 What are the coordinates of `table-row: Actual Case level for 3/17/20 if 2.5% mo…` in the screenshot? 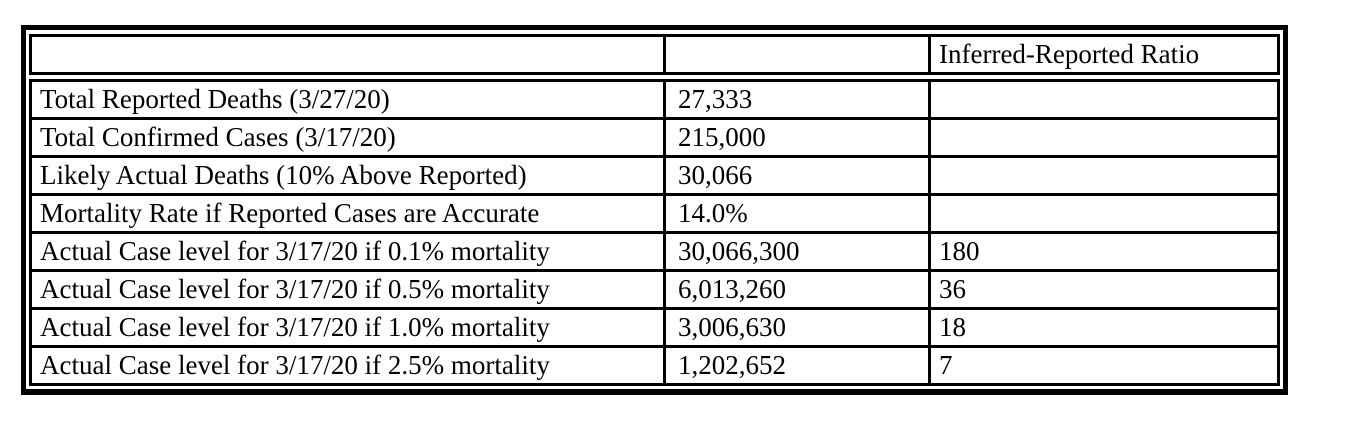 It's located at (654, 365).